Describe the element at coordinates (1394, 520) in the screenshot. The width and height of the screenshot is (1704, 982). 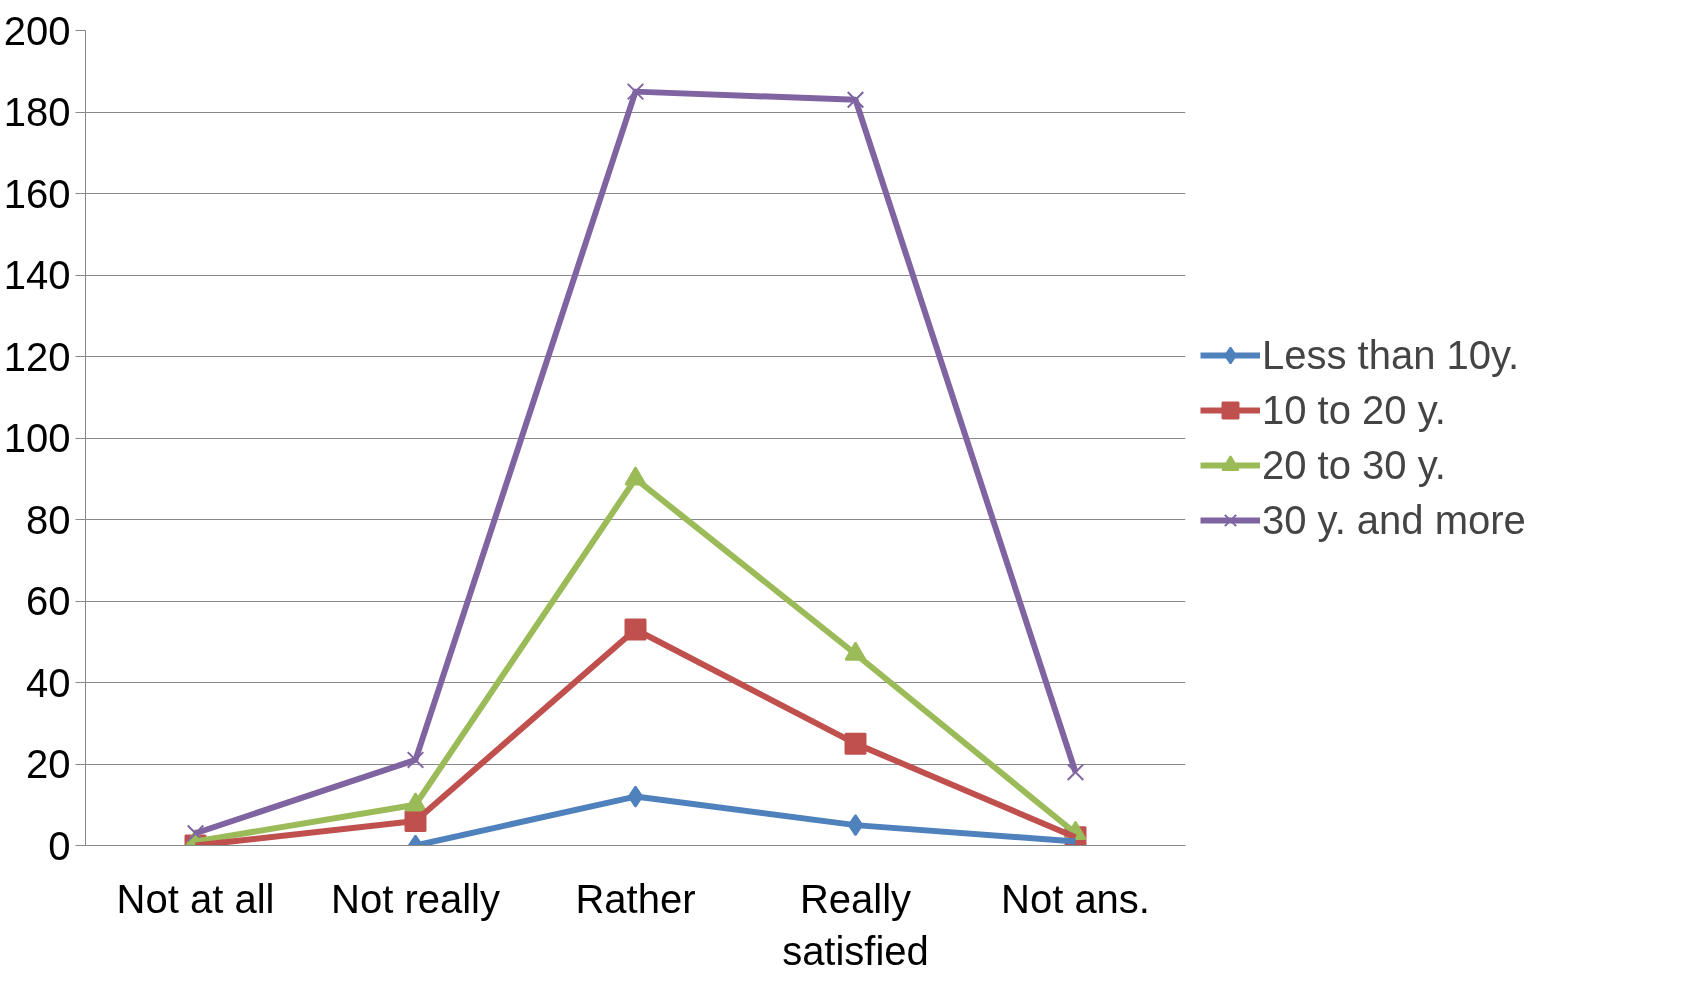
I see `legend-label: 30 y. and more` at that location.